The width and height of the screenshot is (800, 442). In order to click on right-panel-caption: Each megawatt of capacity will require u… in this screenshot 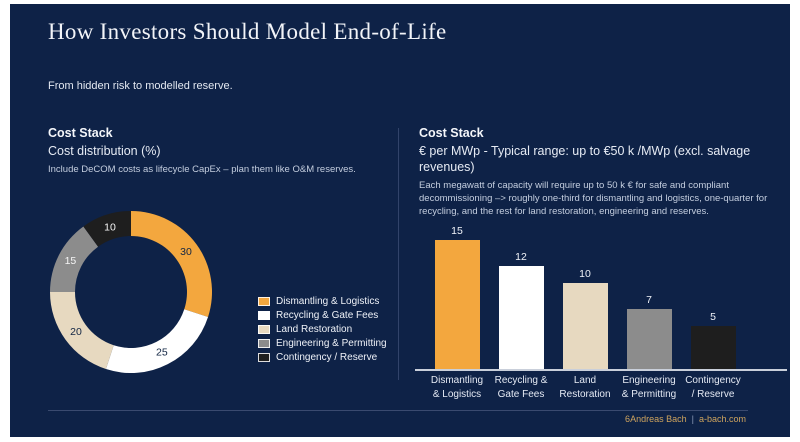, I will do `click(593, 198)`.